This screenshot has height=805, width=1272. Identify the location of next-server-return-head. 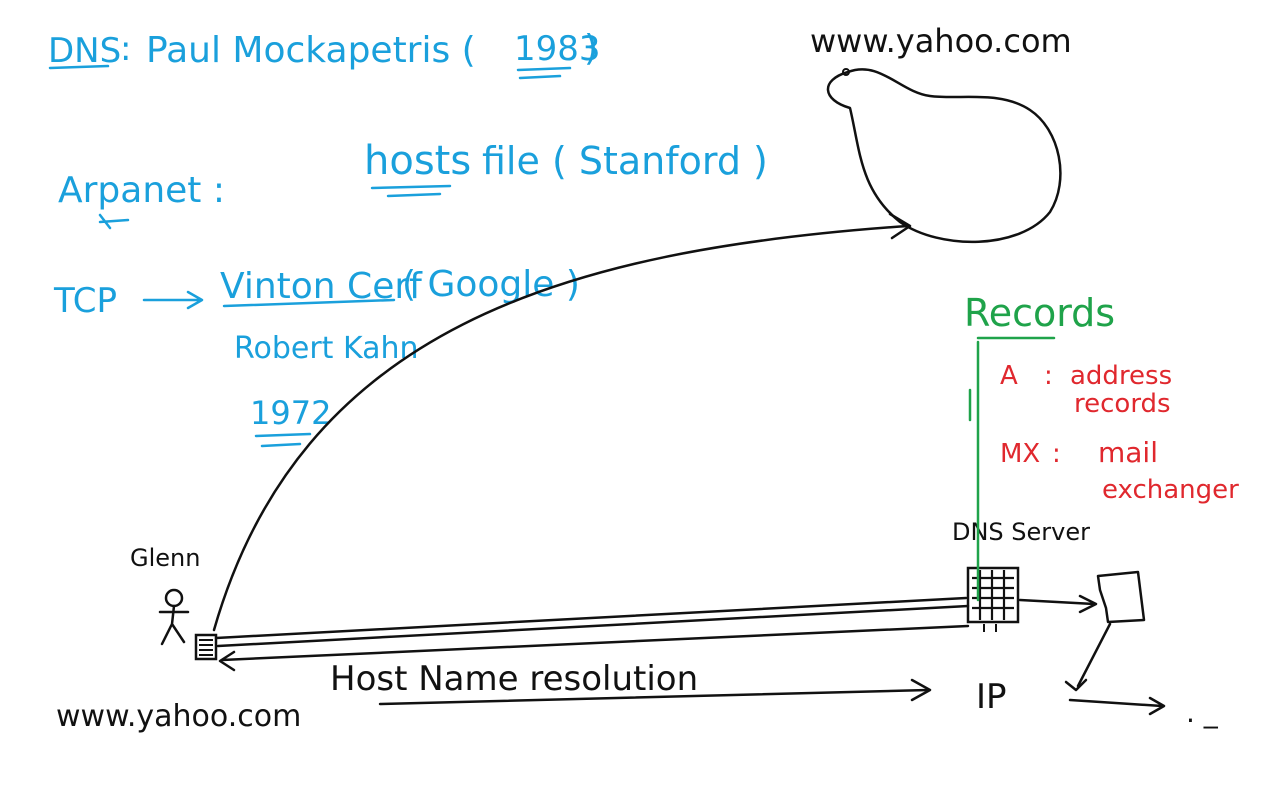
(1076, 685).